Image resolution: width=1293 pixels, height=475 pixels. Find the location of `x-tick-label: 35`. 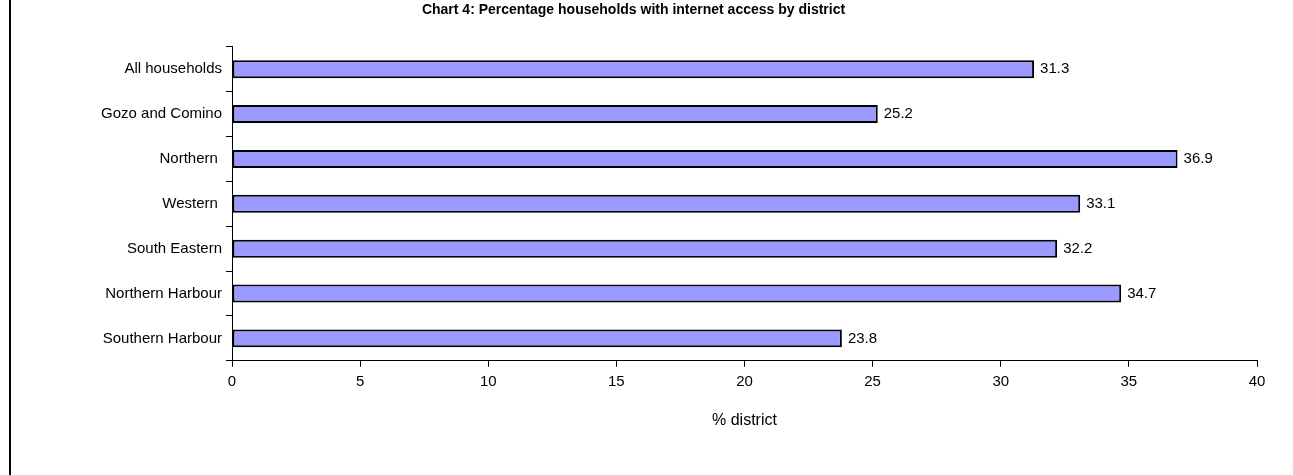

x-tick-label: 35 is located at coordinates (1129, 380).